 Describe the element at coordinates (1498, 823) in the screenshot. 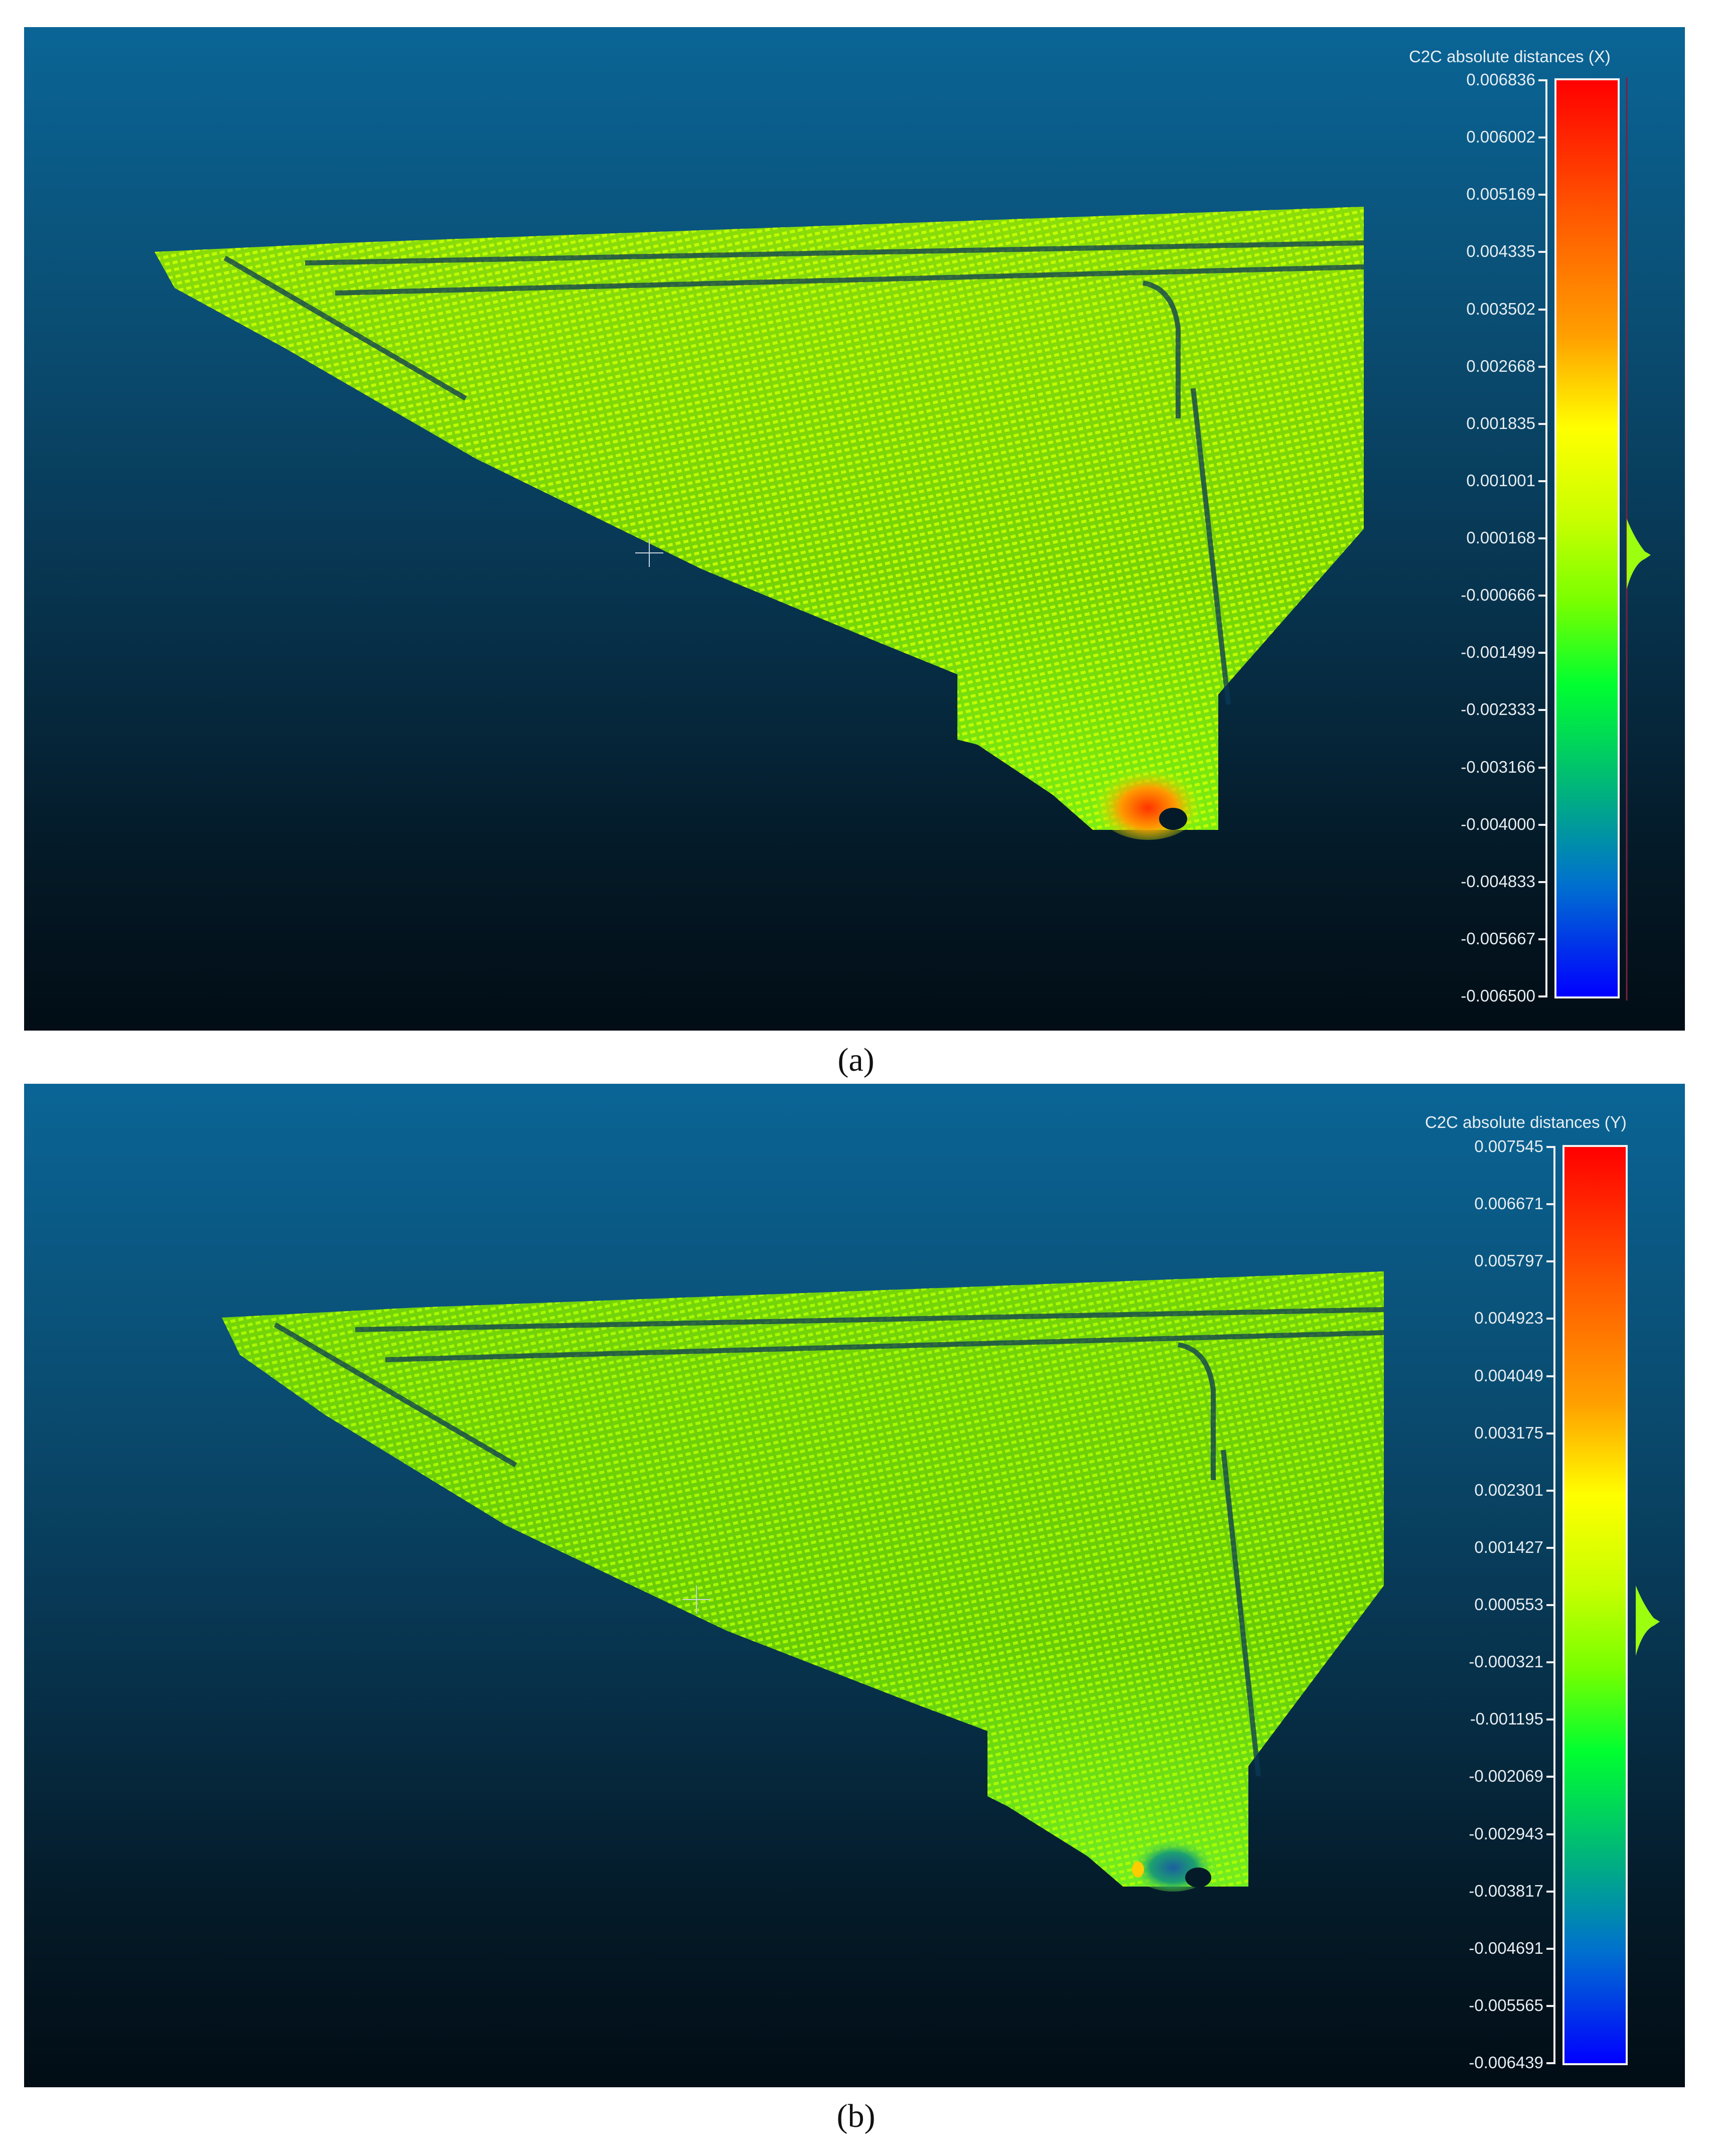

I see `scale-tick-label: -0.004000` at that location.